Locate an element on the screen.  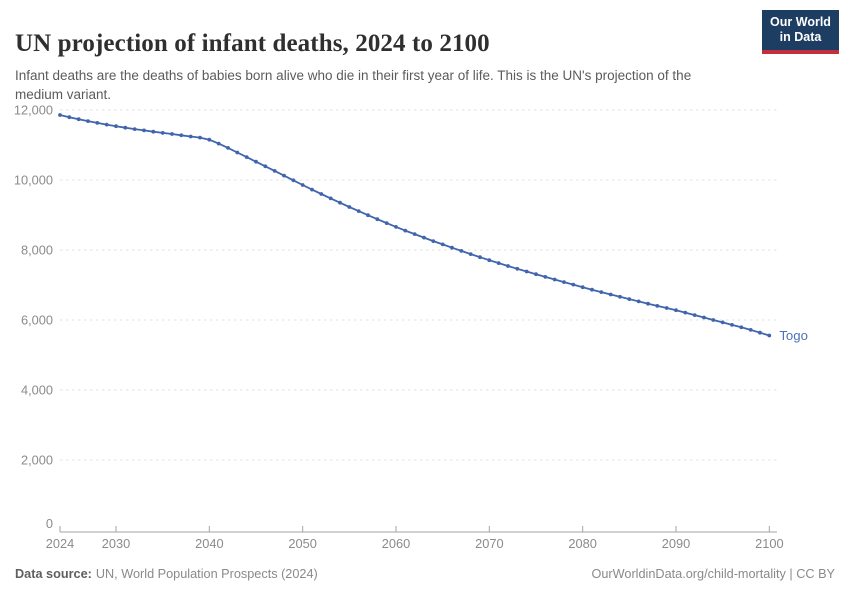
y-tick-label: 4,000 is located at coordinates (37, 389).